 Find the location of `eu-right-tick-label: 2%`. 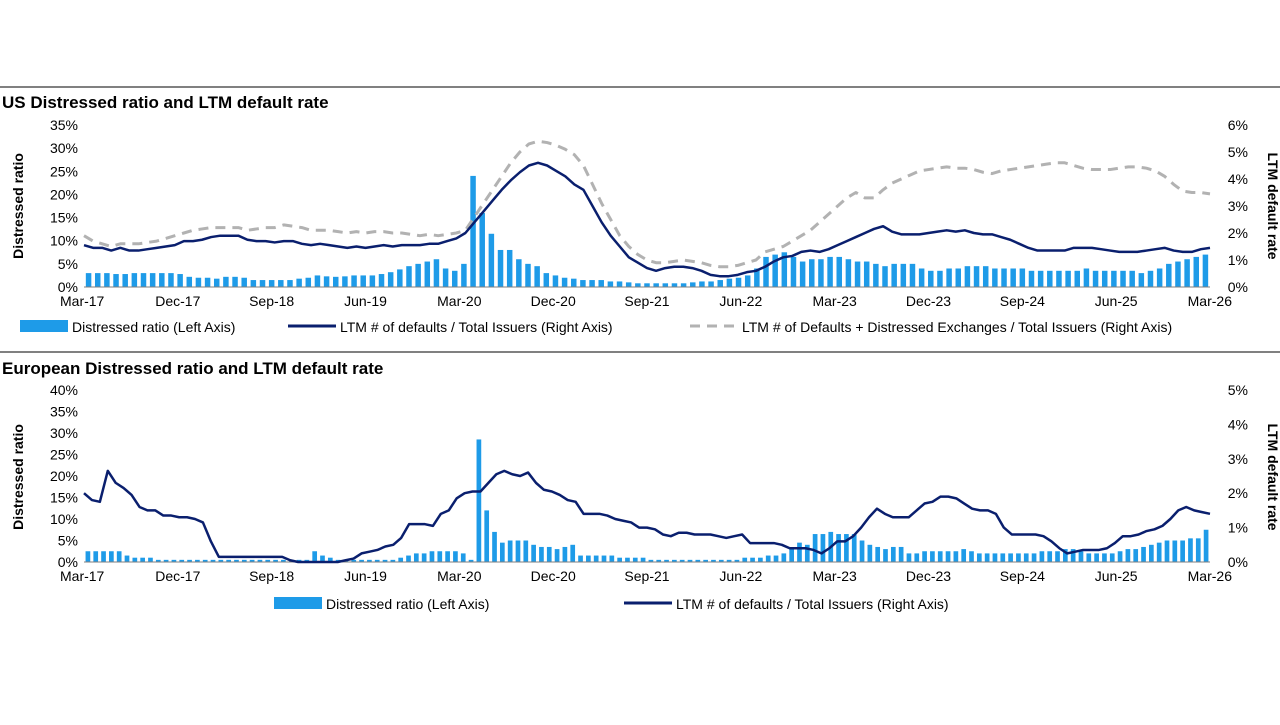

eu-right-tick-label: 2% is located at coordinates (1238, 493).